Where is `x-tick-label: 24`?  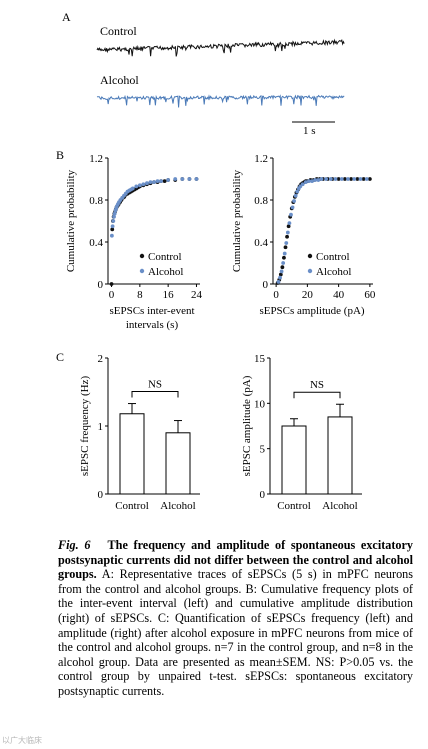
x-tick-label: 24 is located at coordinates (197, 295).